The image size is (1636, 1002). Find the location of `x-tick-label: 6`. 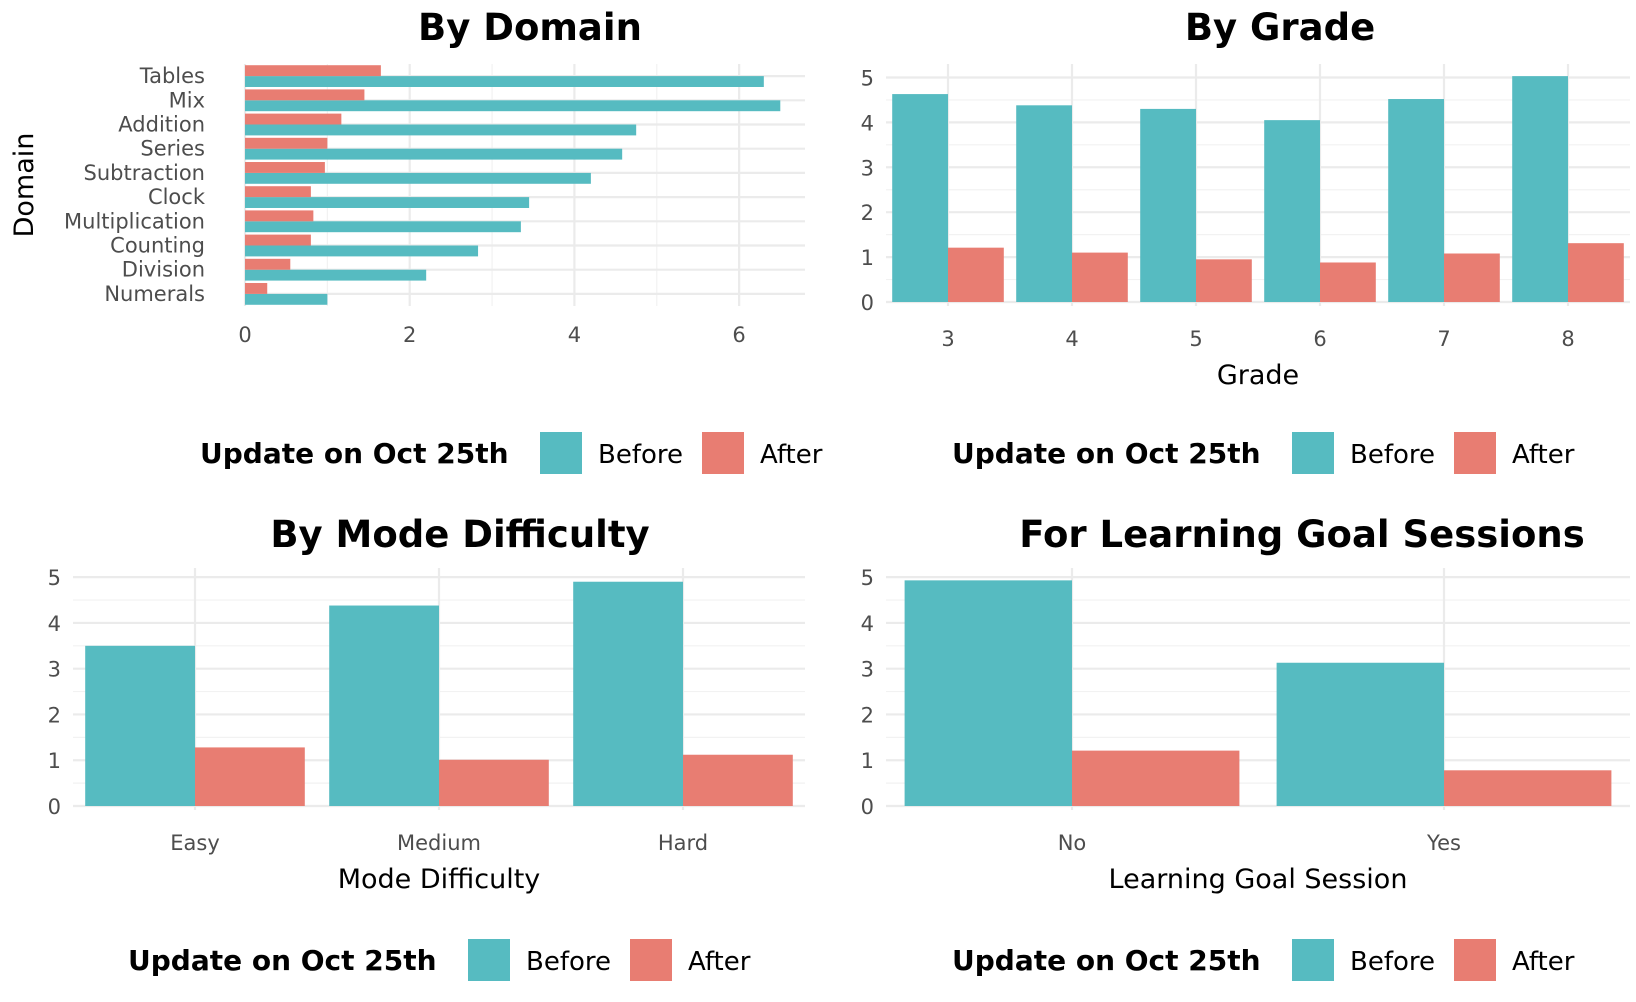

x-tick-label: 6 is located at coordinates (738, 335).